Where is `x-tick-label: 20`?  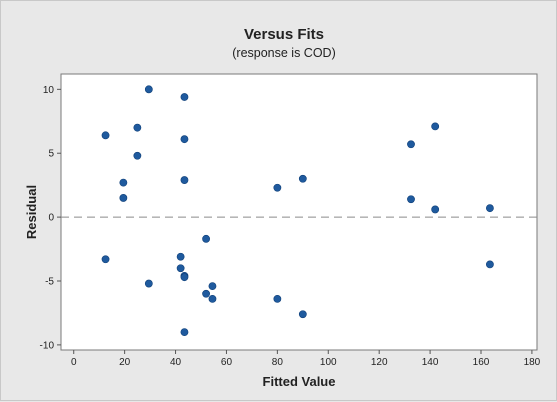 x-tick-label: 20 is located at coordinates (125, 362).